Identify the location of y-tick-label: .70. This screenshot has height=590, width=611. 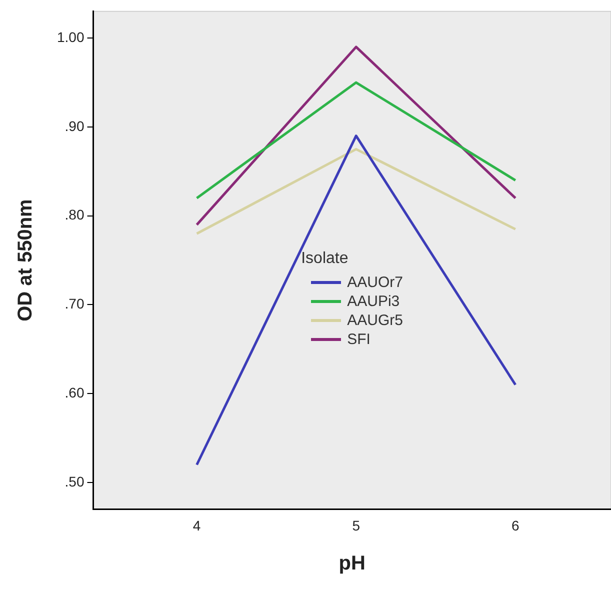
(74, 304).